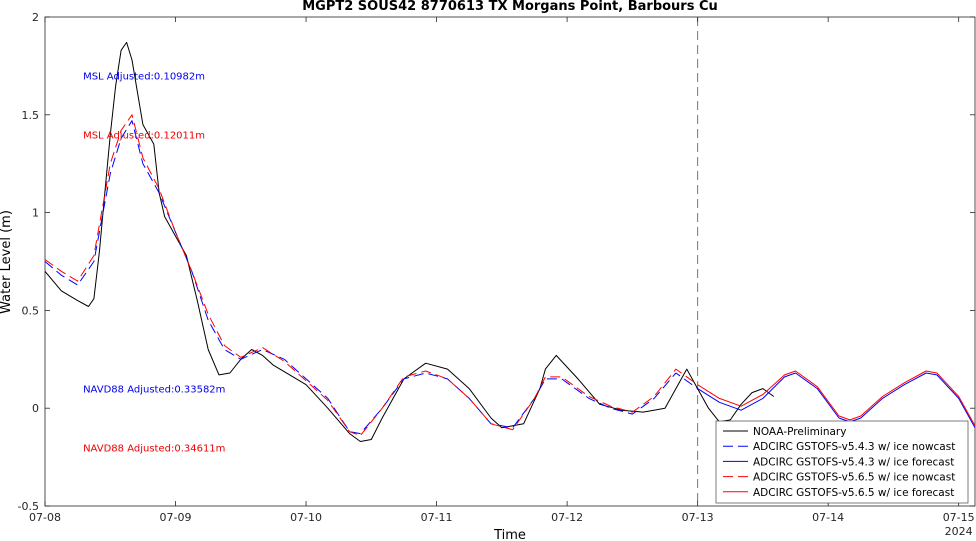 The height and width of the screenshot is (541, 976). What do you see at coordinates (799, 432) in the screenshot?
I see `legend-label-1: NOAA-Preliminary` at bounding box center [799, 432].